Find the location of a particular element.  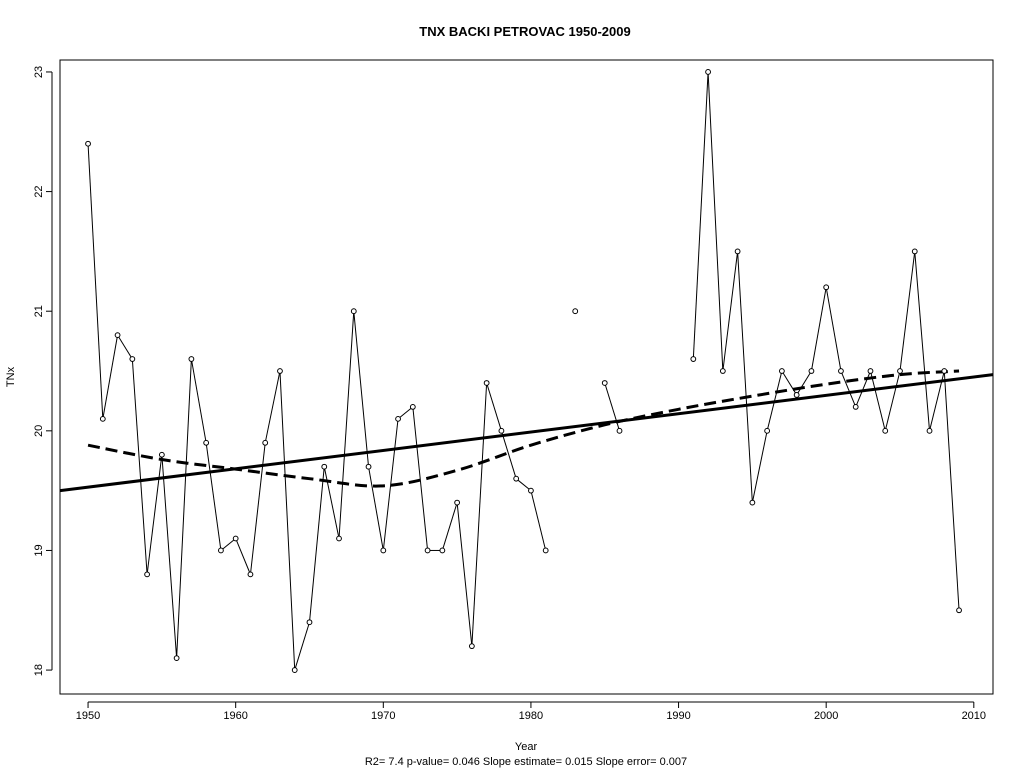

y-tick-label: 23 is located at coordinates (39, 72).